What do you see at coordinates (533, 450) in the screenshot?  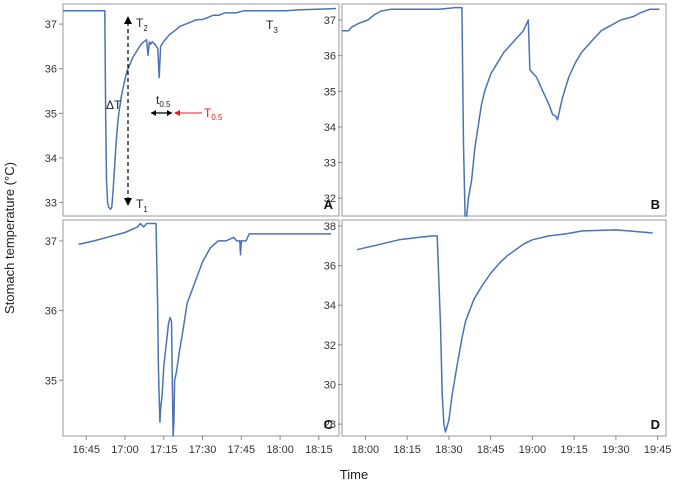 I see `x-tick-label: 19:00` at bounding box center [533, 450].